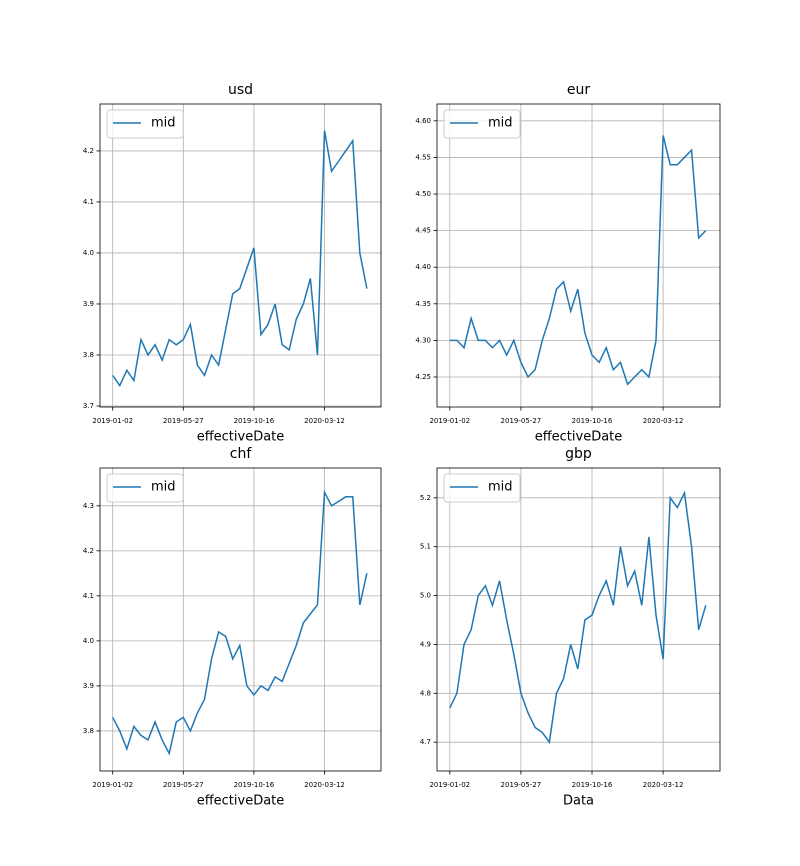 The height and width of the screenshot is (866, 800). I want to click on y-tick-label: 4.25, so click(423, 377).